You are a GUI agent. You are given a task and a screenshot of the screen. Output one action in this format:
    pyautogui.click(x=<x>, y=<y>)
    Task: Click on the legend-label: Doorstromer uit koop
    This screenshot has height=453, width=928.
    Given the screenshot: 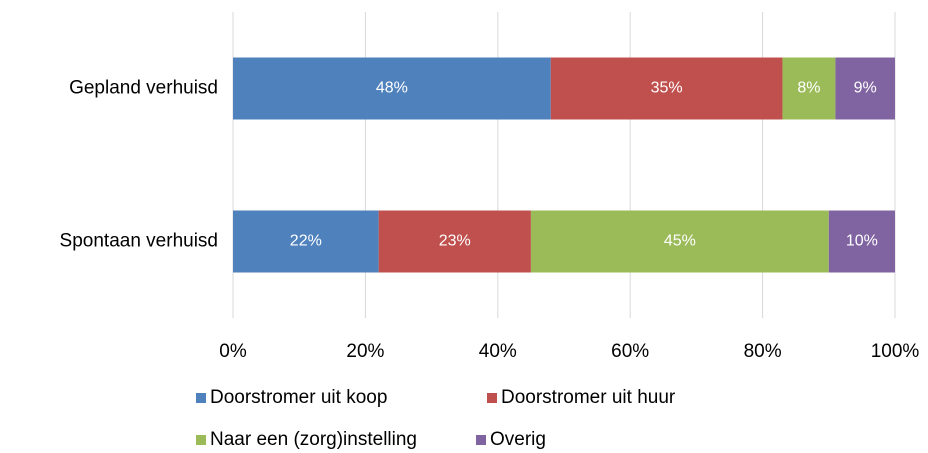 What is the action you would take?
    pyautogui.click(x=298, y=397)
    